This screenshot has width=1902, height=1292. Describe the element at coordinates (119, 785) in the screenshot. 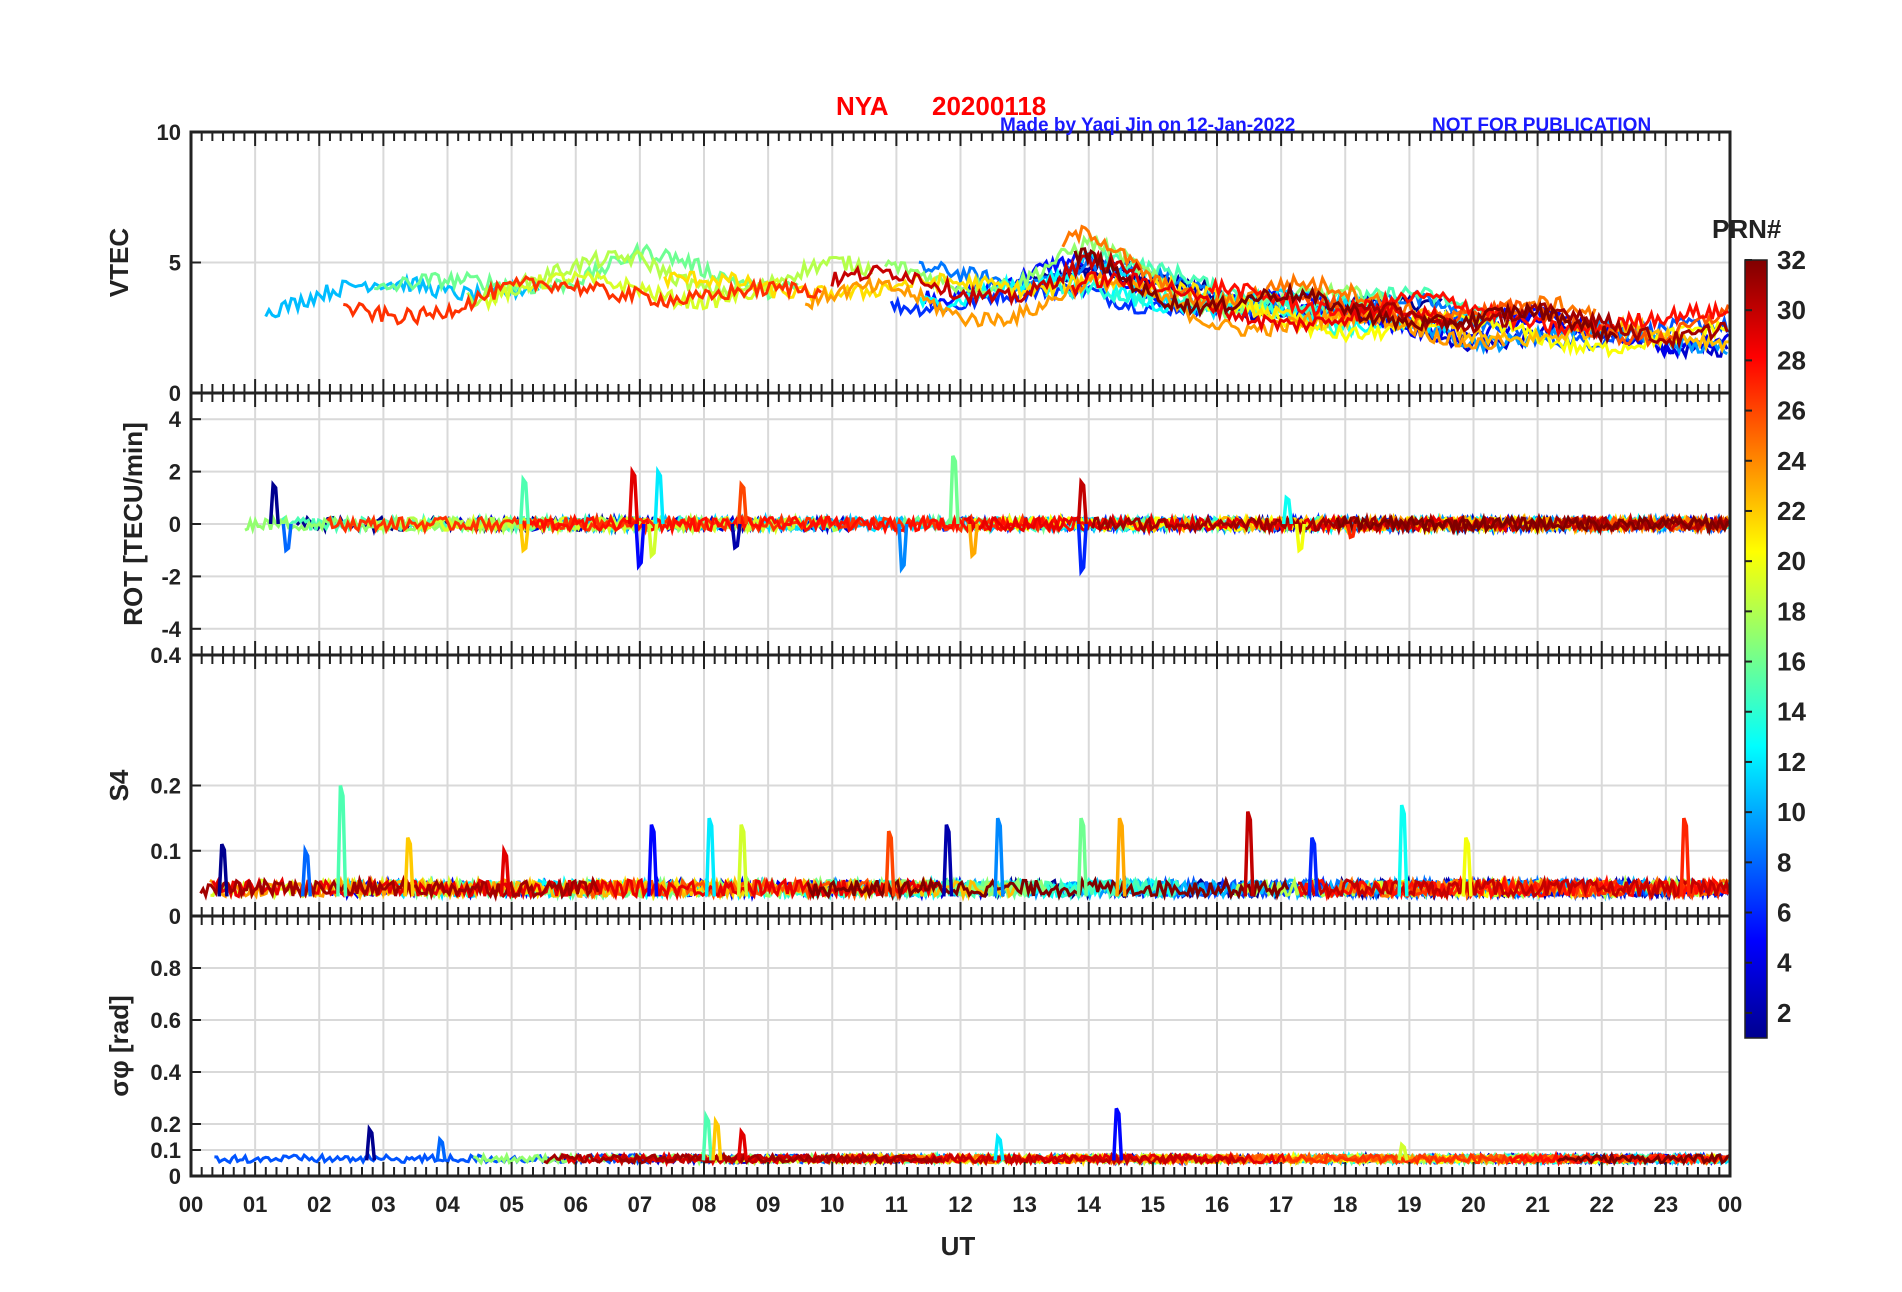

I see `y-axis-label: S4` at that location.